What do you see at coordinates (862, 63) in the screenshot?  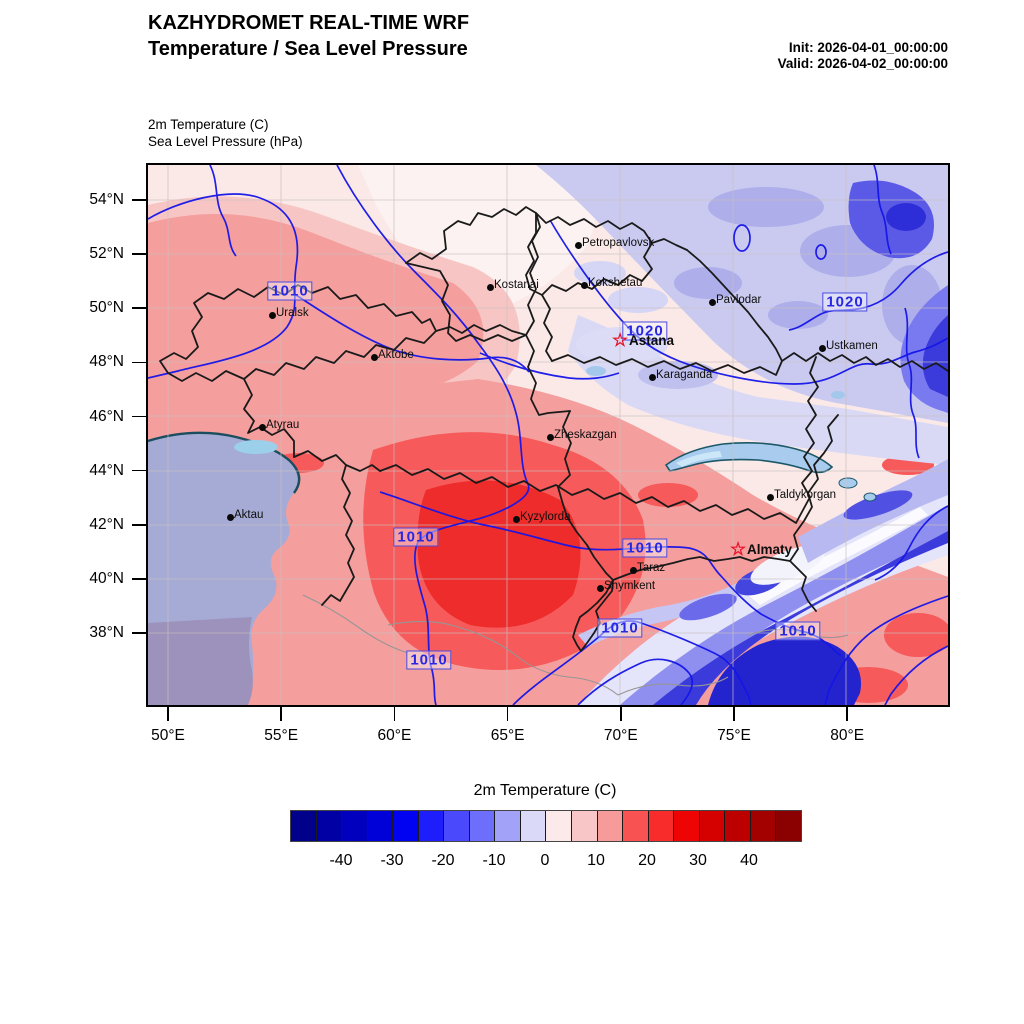 I see `valid-timestamp: Valid: 2026-04-02_00:00:00` at bounding box center [862, 63].